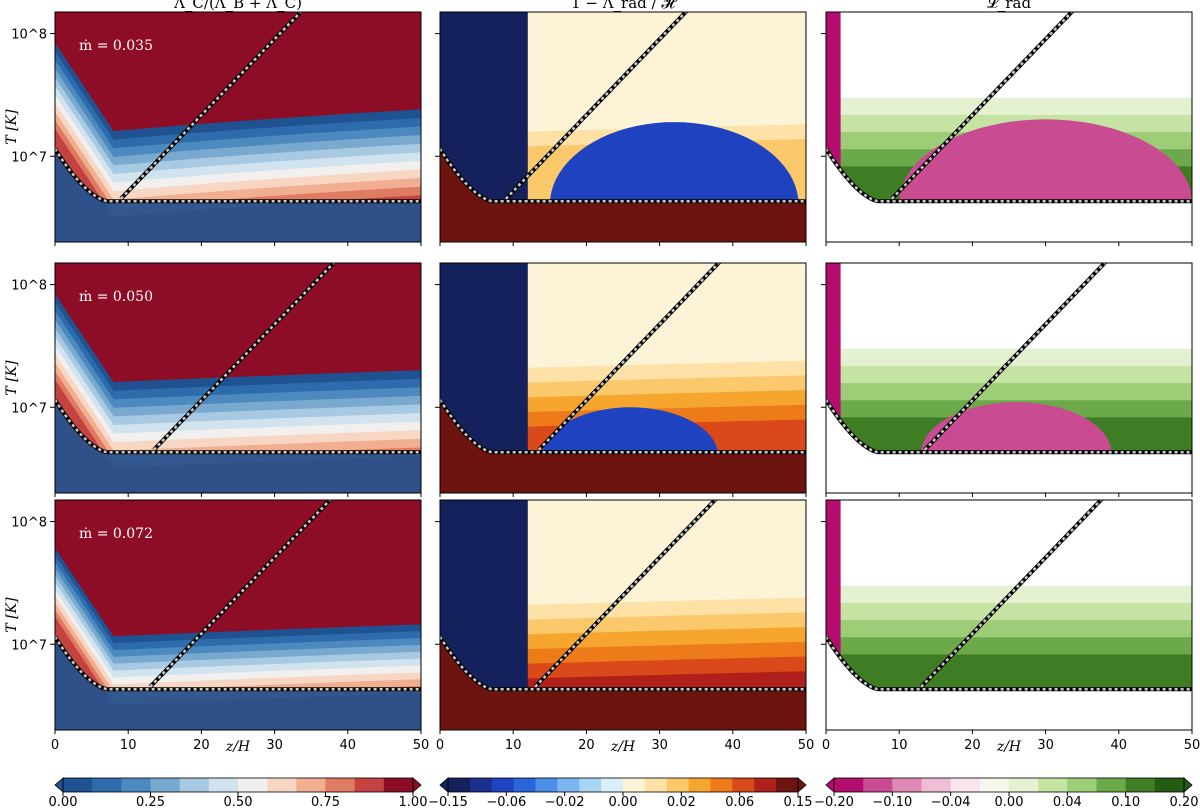 This screenshot has width=1200, height=808. Describe the element at coordinates (55, 745) in the screenshot. I see `x-tick-label: 0` at that location.